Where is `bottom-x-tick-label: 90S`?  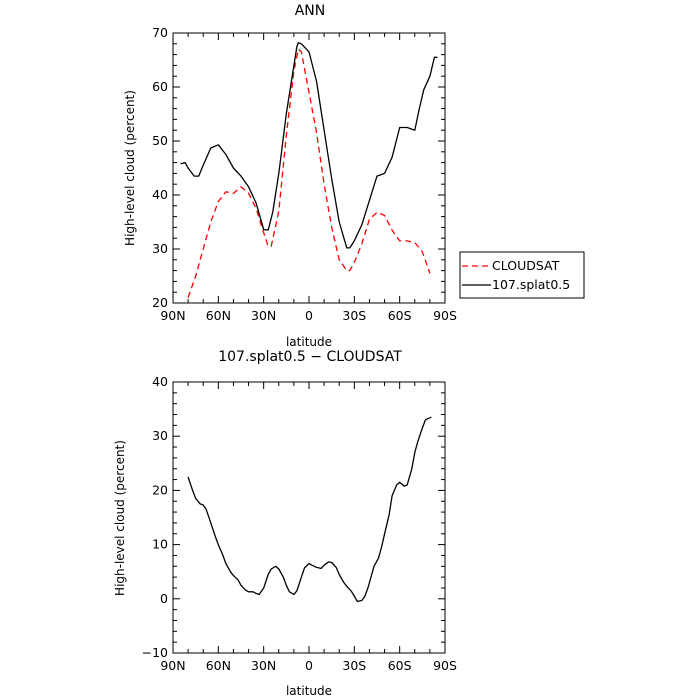 bottom-x-tick-label: 90S is located at coordinates (445, 665).